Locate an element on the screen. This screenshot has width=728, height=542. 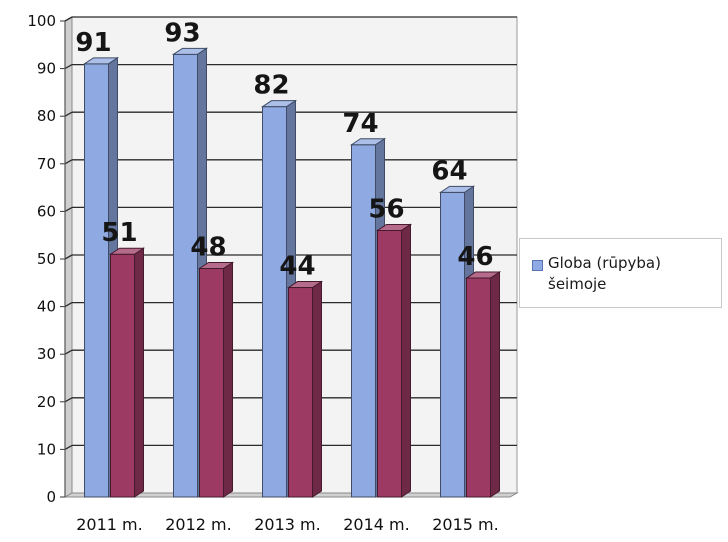
y-tick-label: 30 is located at coordinates (46, 354).